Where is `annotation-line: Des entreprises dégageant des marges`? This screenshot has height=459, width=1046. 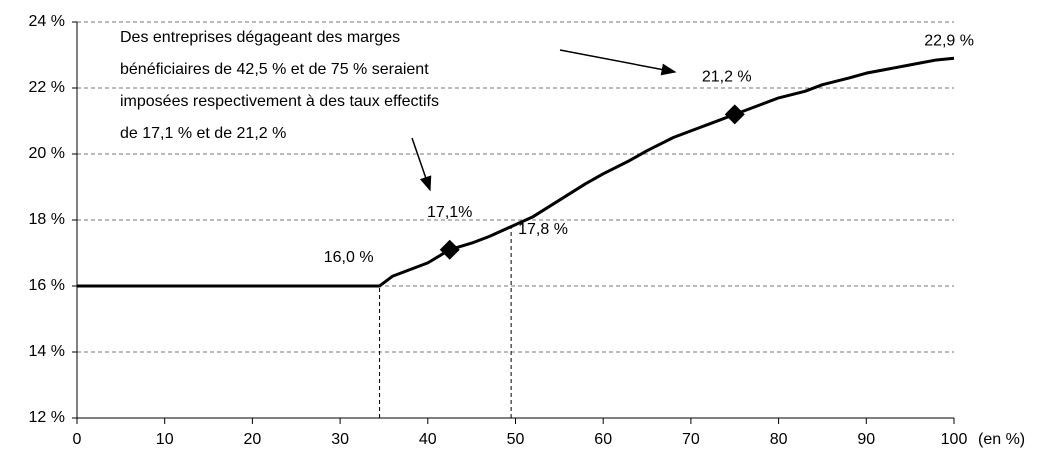 annotation-line: Des entreprises dégageant des marges is located at coordinates (260, 37).